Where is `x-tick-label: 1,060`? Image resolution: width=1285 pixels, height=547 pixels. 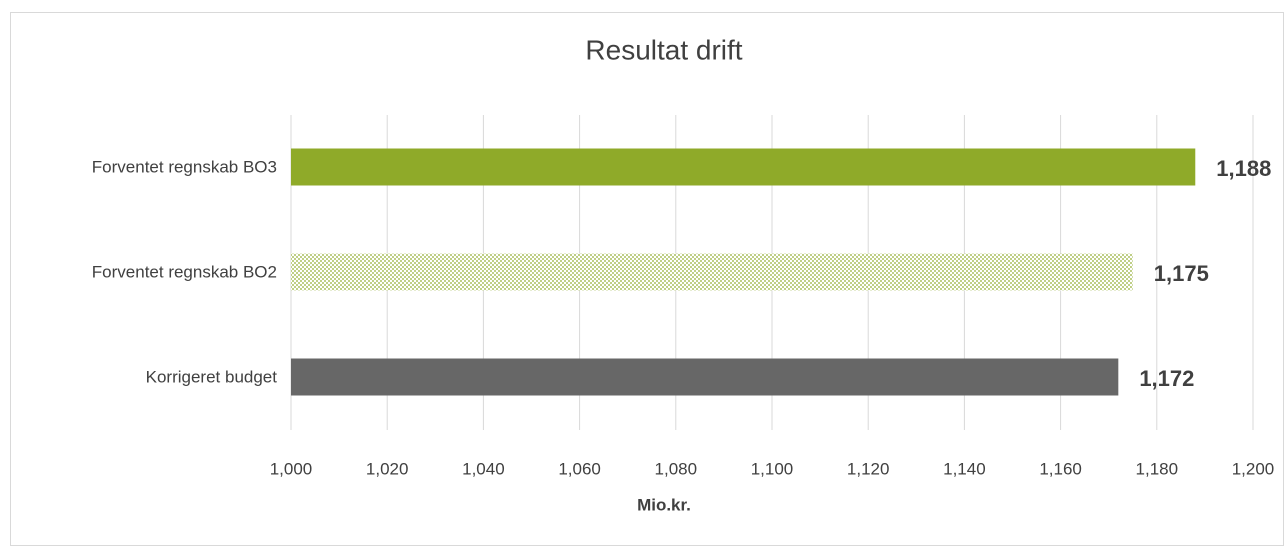
x-tick-label: 1,060 is located at coordinates (579, 468).